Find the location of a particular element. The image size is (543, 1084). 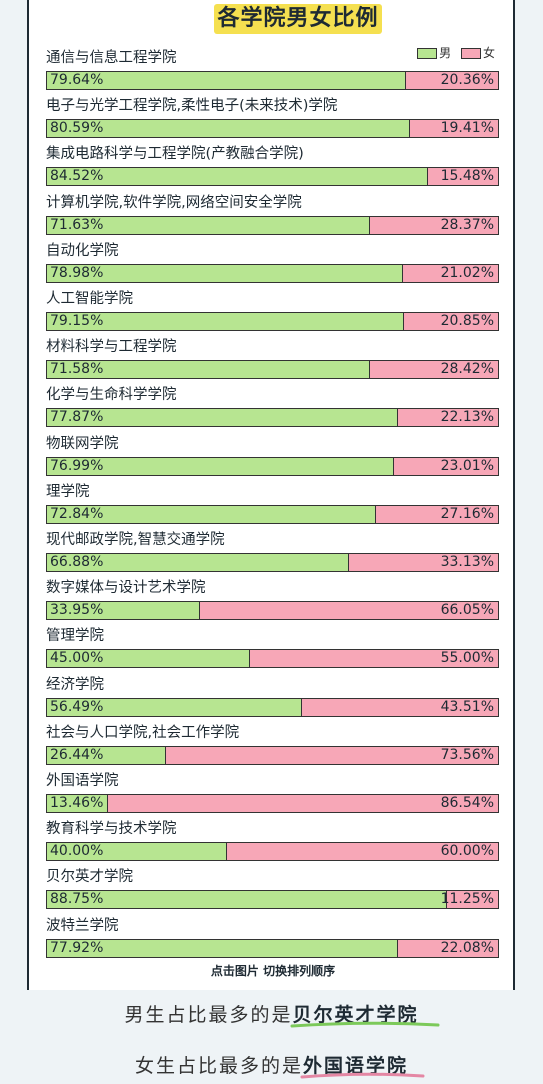

value-label-female: 15.48% is located at coordinates (467, 176).